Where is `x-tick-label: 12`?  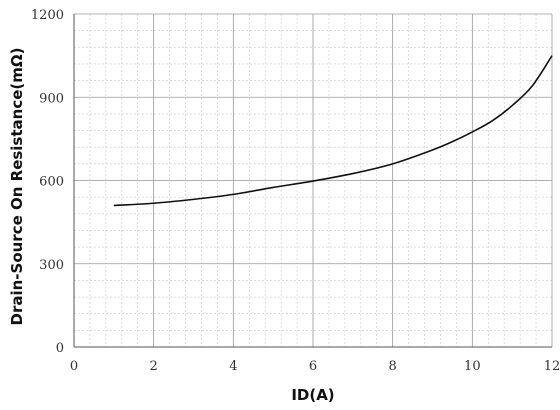 x-tick-label: 12 is located at coordinates (552, 366).